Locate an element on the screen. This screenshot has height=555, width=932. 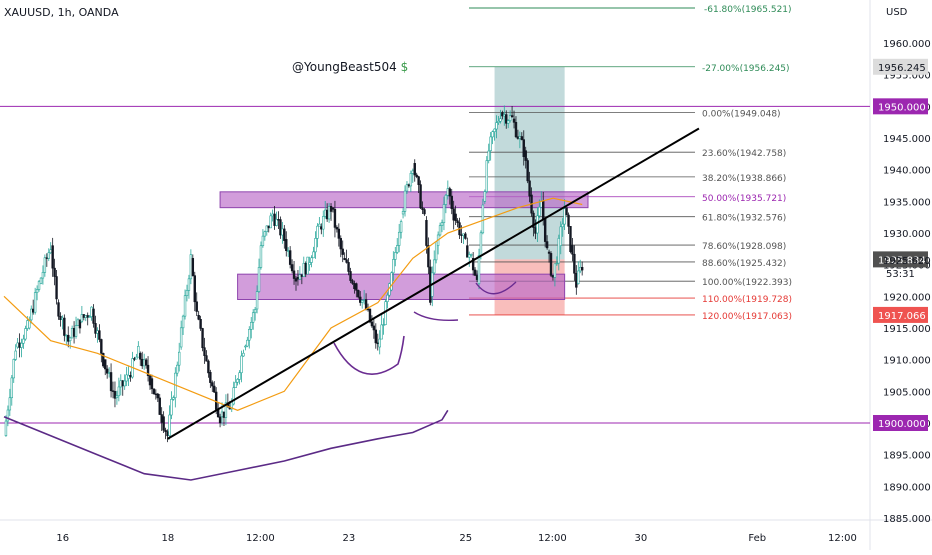
y-tick-label: 1930.000 is located at coordinates (907, 234).